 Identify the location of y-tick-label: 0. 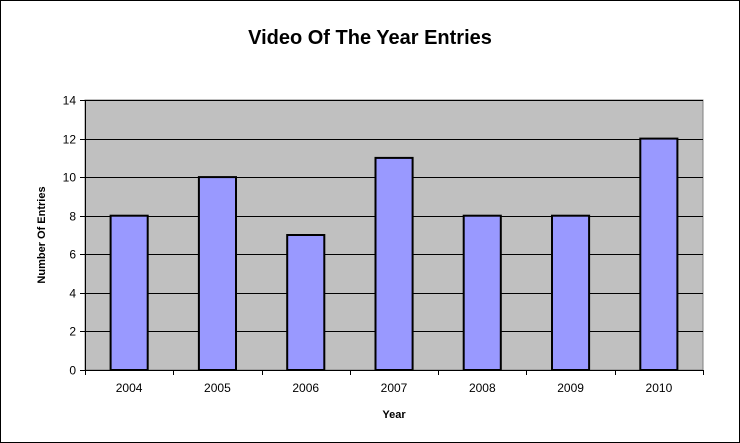
(72, 371).